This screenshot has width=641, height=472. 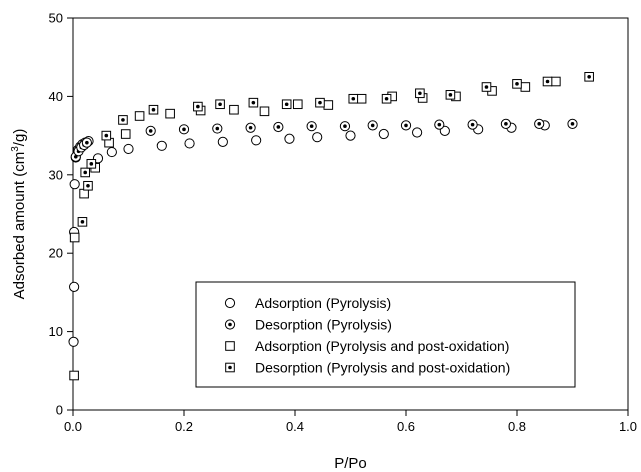 What do you see at coordinates (73, 426) in the screenshot?
I see `x-tick-label: 0.0` at bounding box center [73, 426].